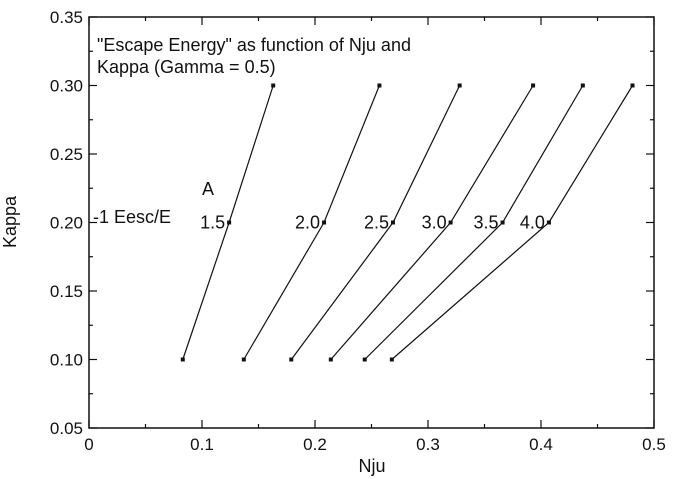 The width and height of the screenshot is (678, 479). What do you see at coordinates (375, 444) in the screenshot?
I see `x-tick-labels: 0 0.1 0.2 0.3 0.4 0.5` at bounding box center [375, 444].